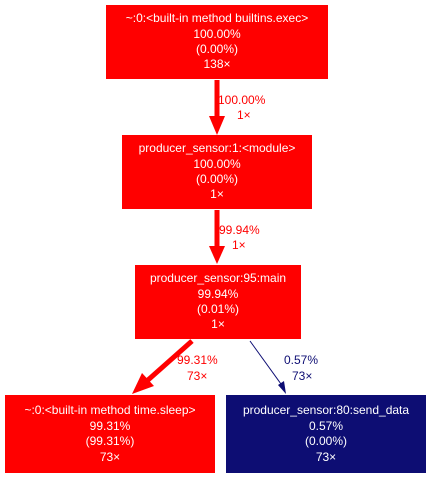  What do you see at coordinates (110, 426) in the screenshot?
I see `node-label-total: 99.31%` at bounding box center [110, 426].